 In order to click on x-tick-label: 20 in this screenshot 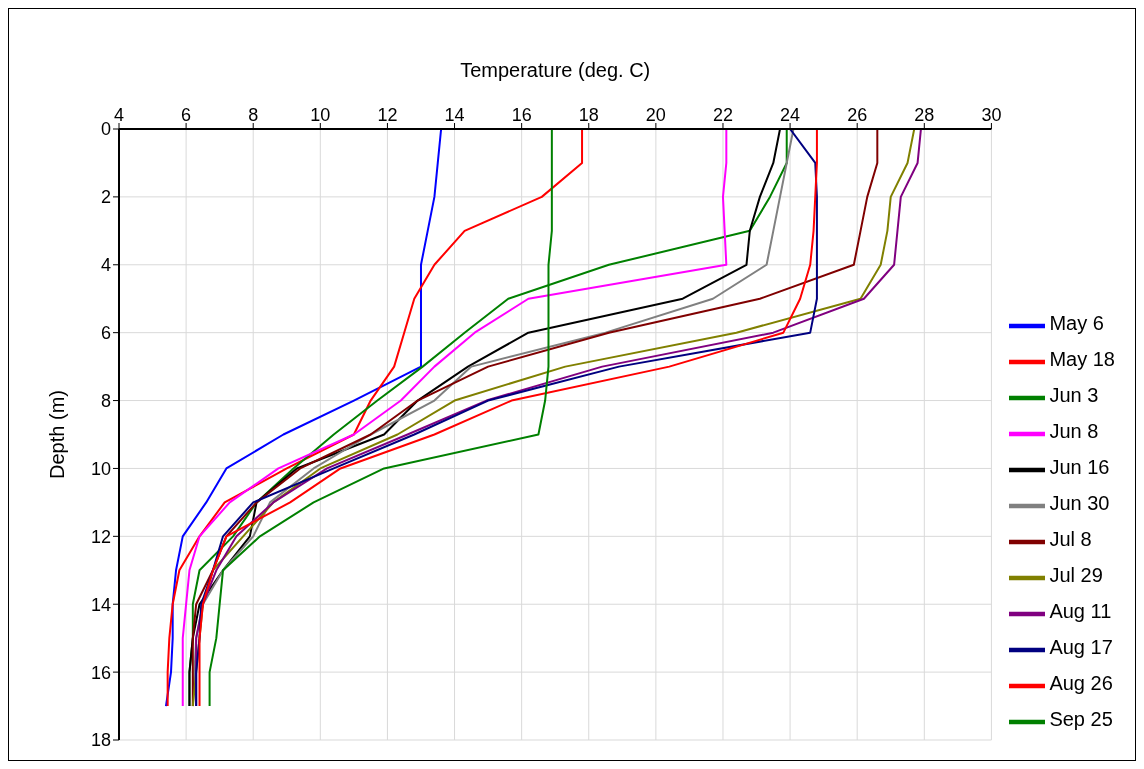, I will do `click(655, 115)`.